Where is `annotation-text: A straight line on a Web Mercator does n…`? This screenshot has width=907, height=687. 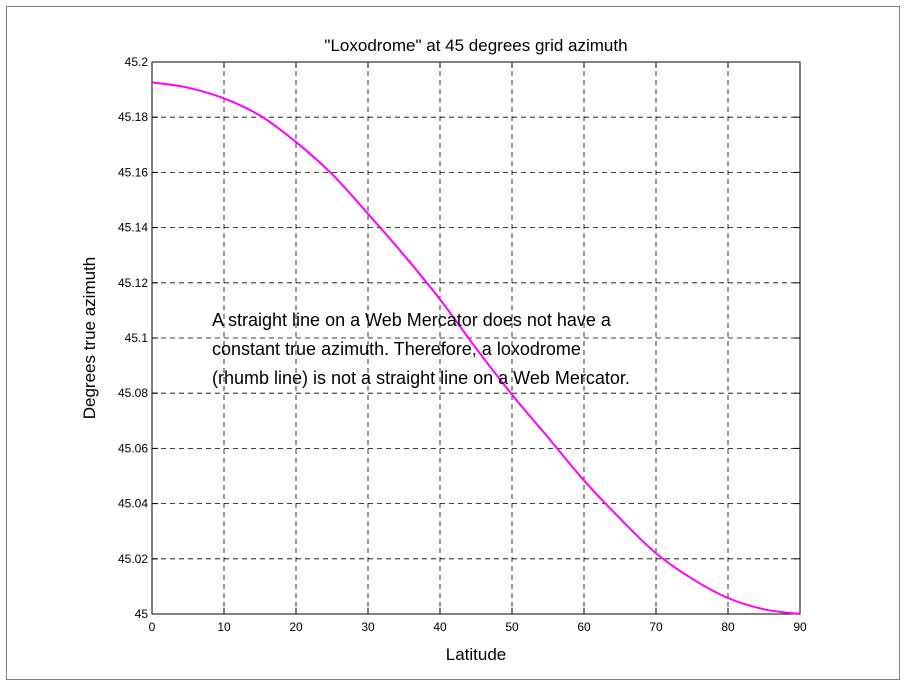 annotation-text: A straight line on a Web Mercator does n… is located at coordinates (421, 349).